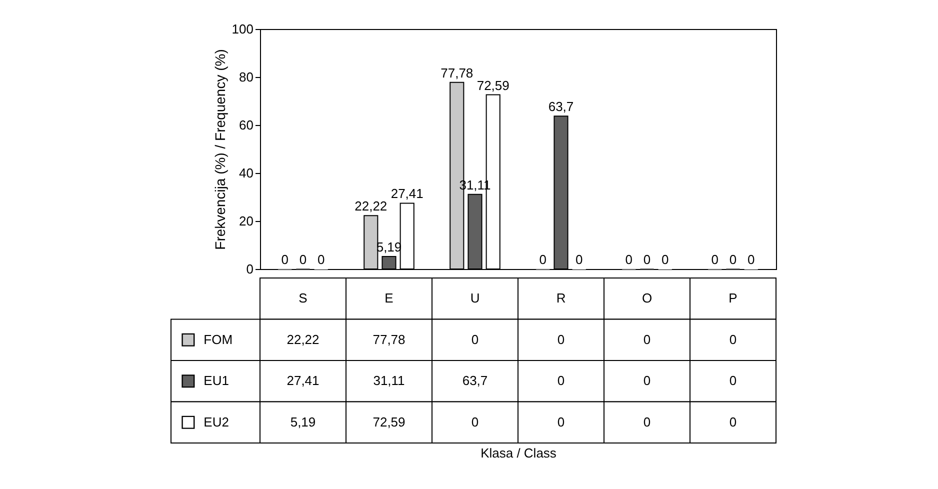 The image size is (938, 489). What do you see at coordinates (246, 77) in the screenshot?
I see `y-tick-label: 80` at bounding box center [246, 77].